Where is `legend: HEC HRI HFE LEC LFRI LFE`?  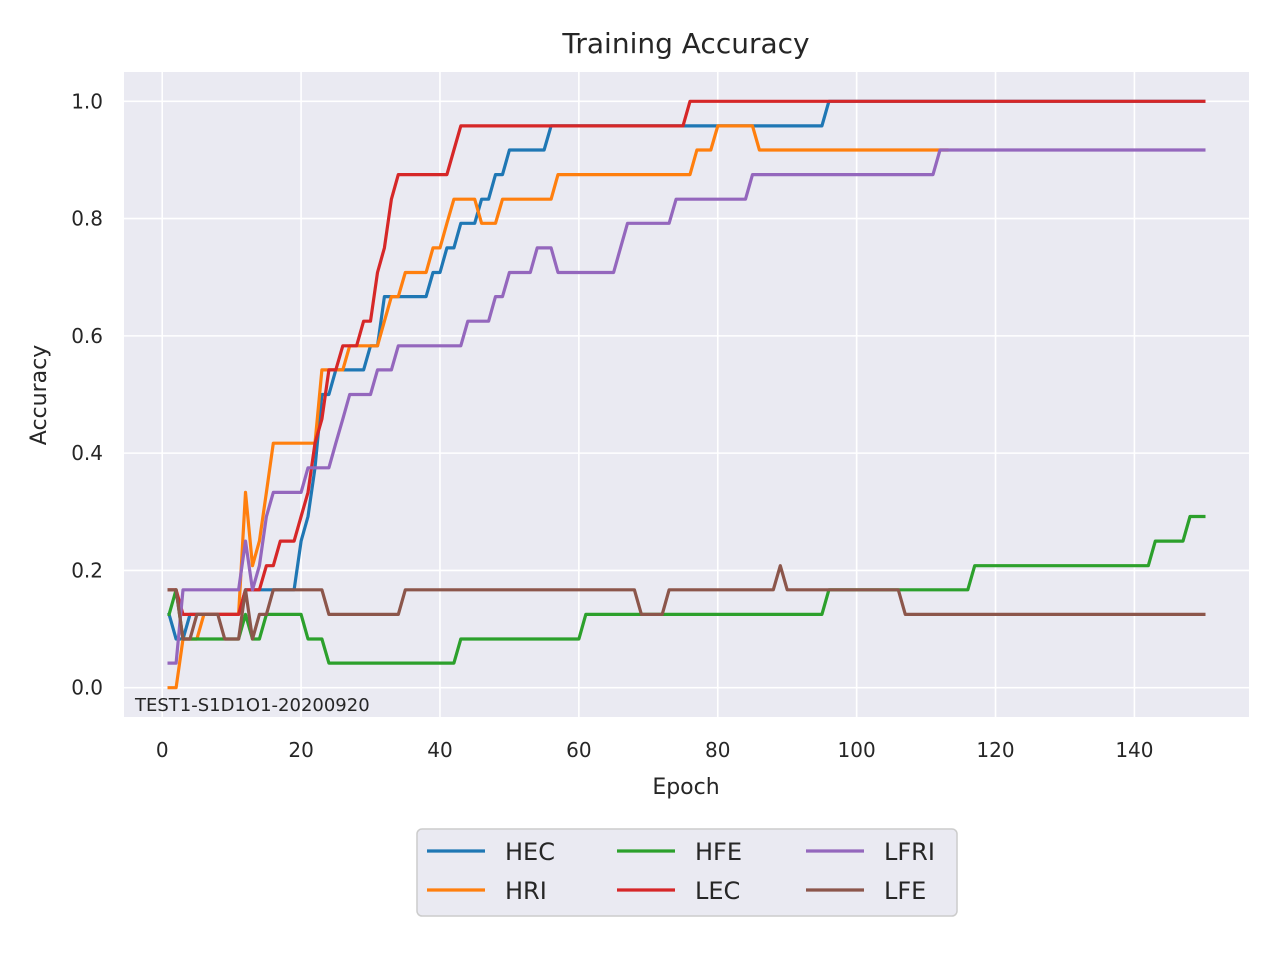 legend: HEC HRI HFE LEC LFRI LFE is located at coordinates (687, 872).